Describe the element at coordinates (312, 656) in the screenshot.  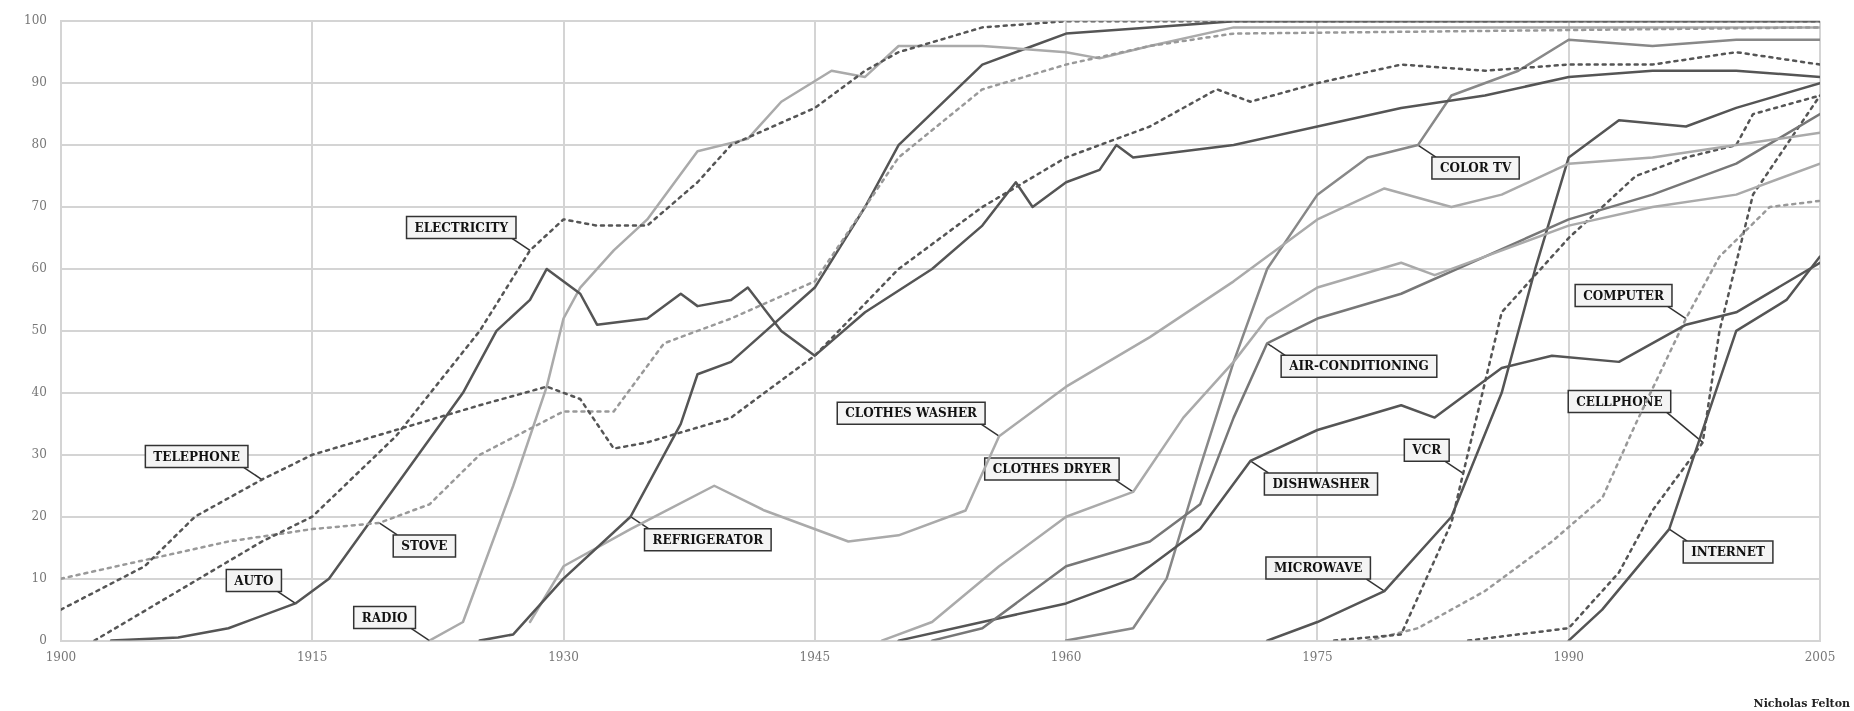
I see `x-tick-label: 1915` at that location.